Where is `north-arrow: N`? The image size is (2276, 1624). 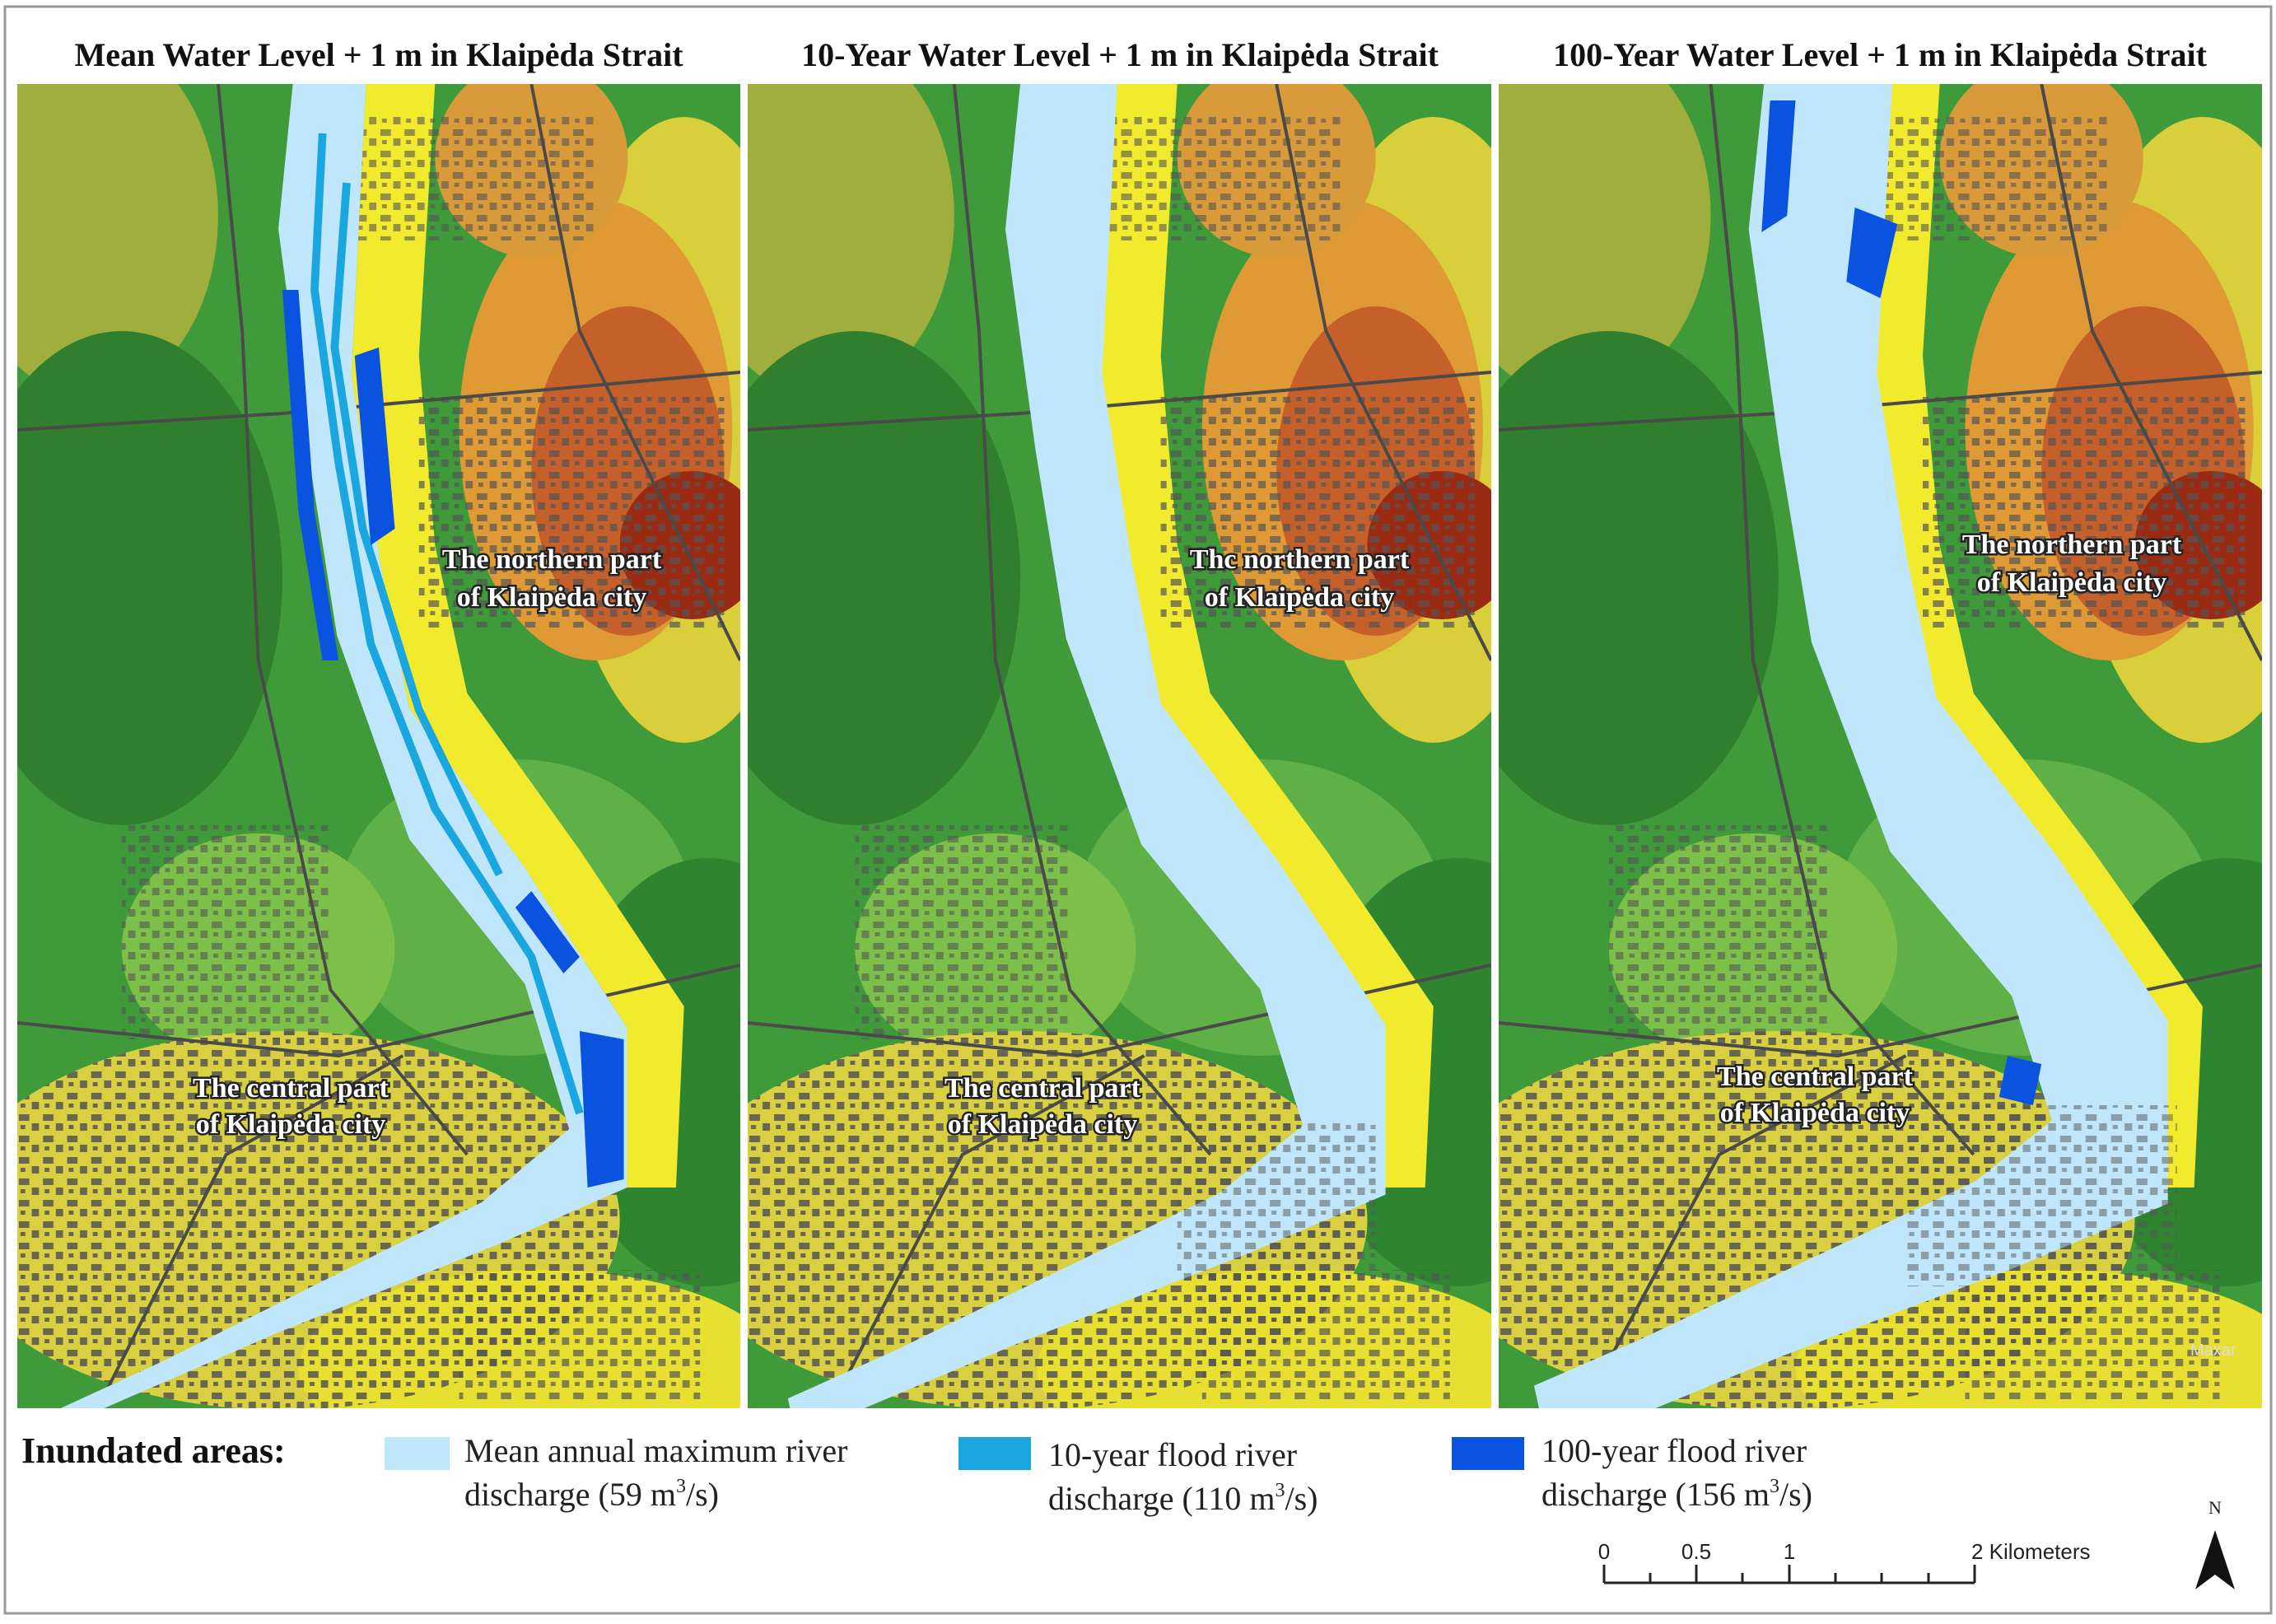 north-arrow: N is located at coordinates (2215, 1543).